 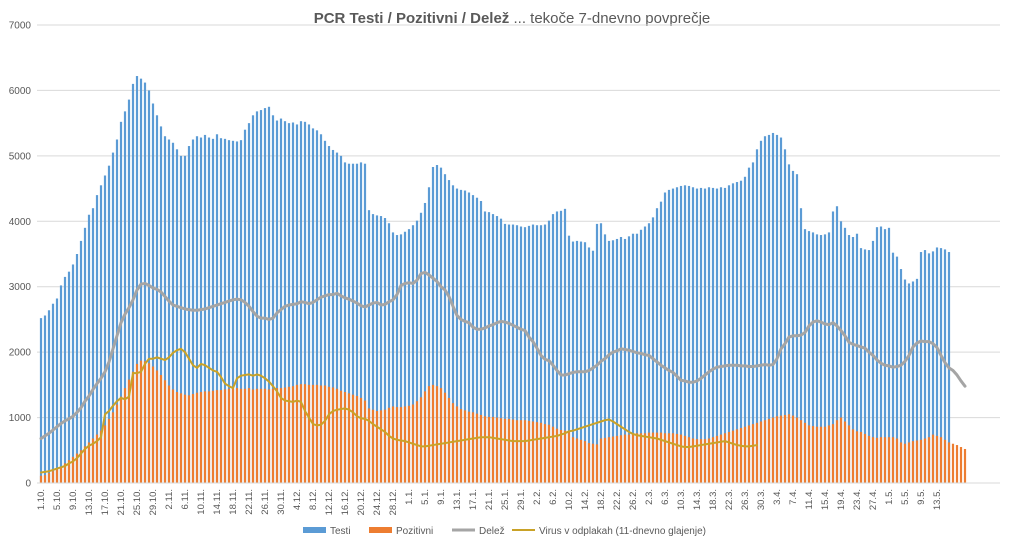 I want to click on x-tick-label: 5.1., so click(x=425, y=497).